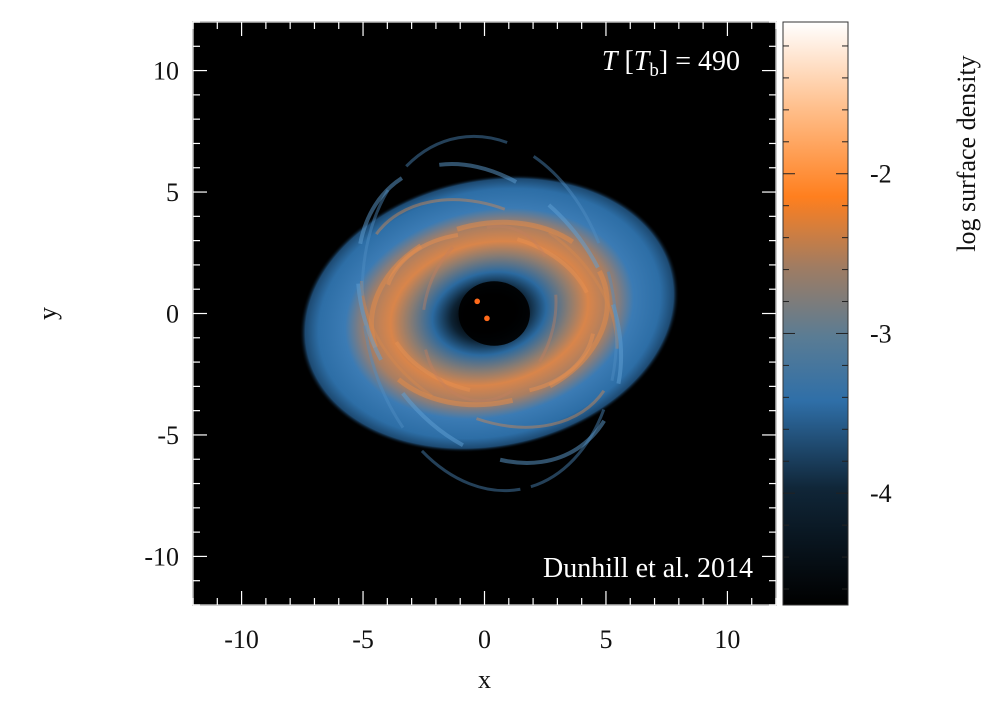  What do you see at coordinates (881, 333) in the screenshot?
I see `colorbar-tick-label: -3` at bounding box center [881, 333].